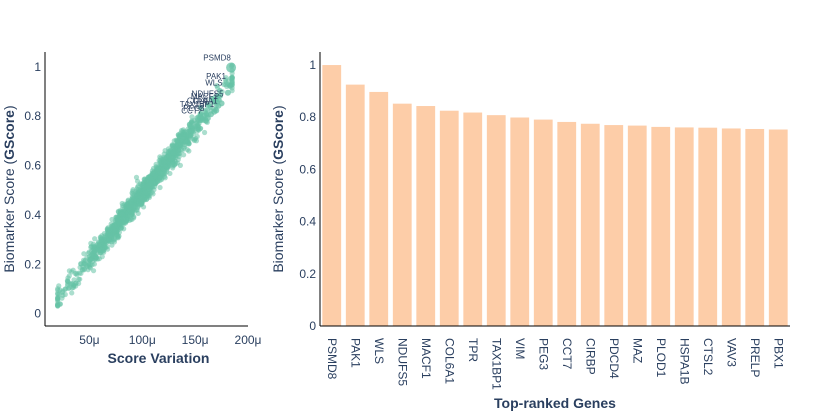  I want to click on y-axis-title-suffix: ), so click(278, 107).